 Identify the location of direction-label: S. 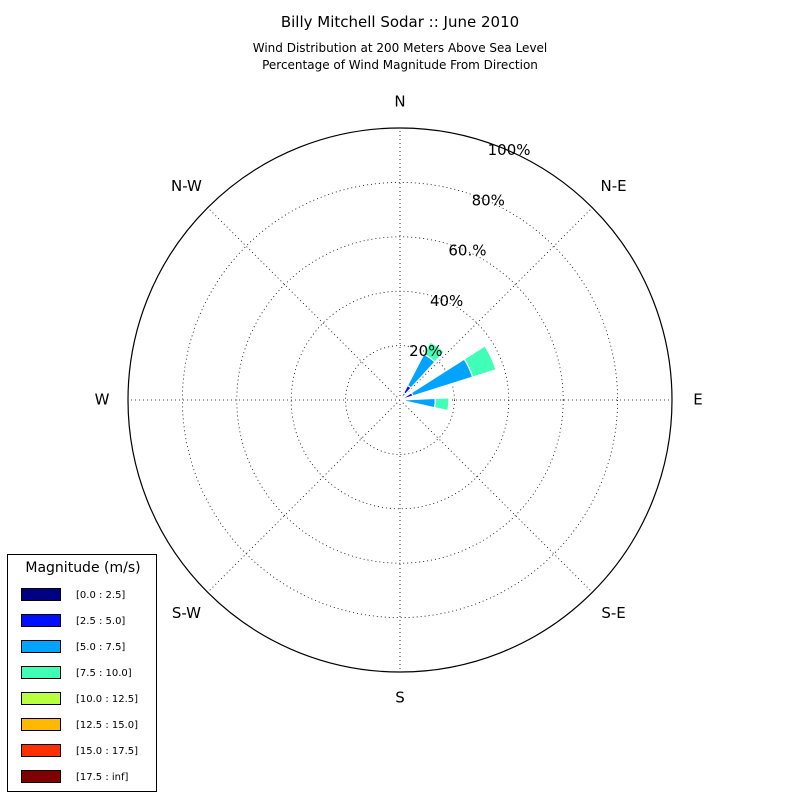
(400, 698).